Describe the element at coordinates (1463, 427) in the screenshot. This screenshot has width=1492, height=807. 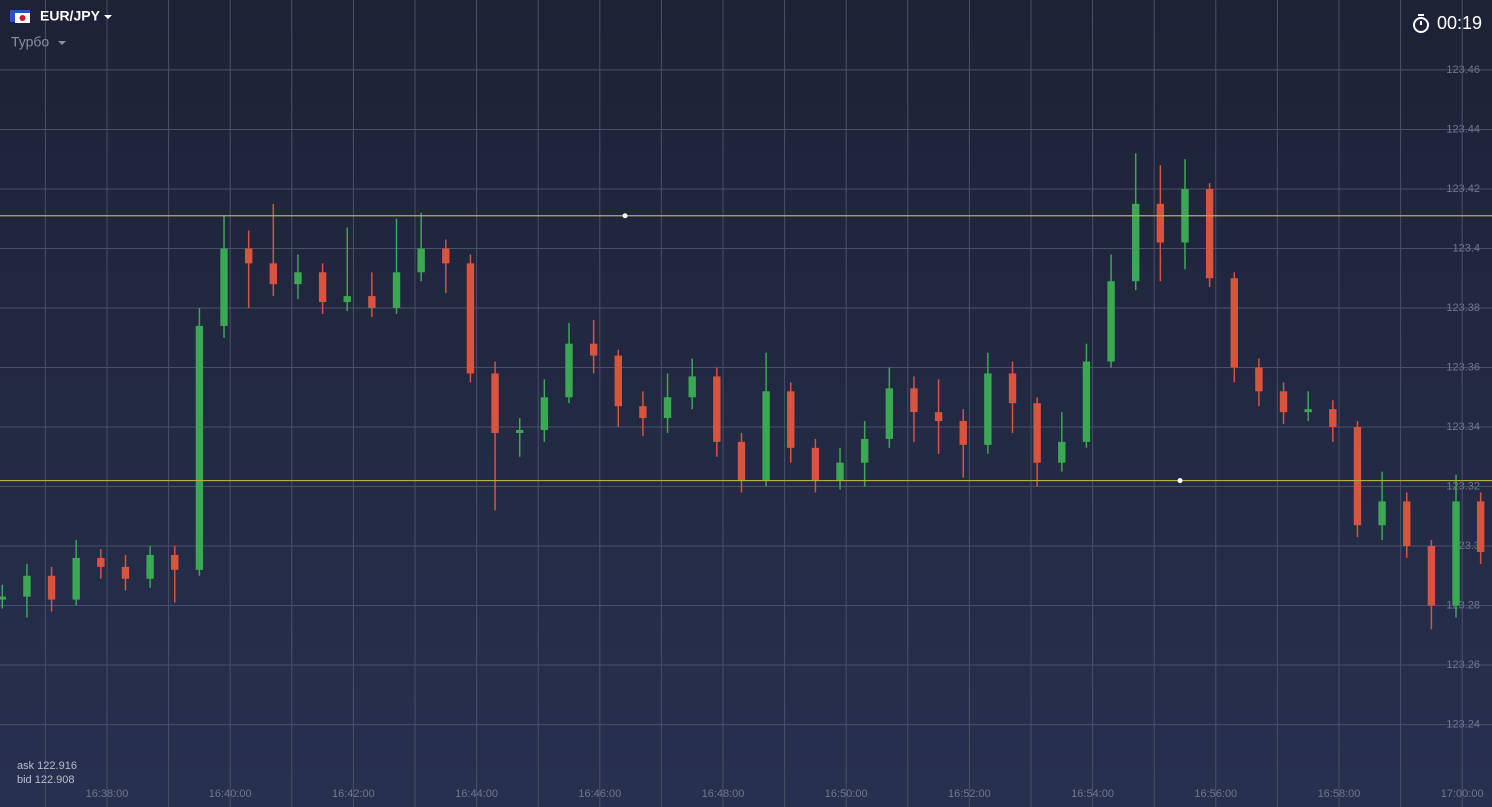
I see `y-tick-label: 123.34` at that location.